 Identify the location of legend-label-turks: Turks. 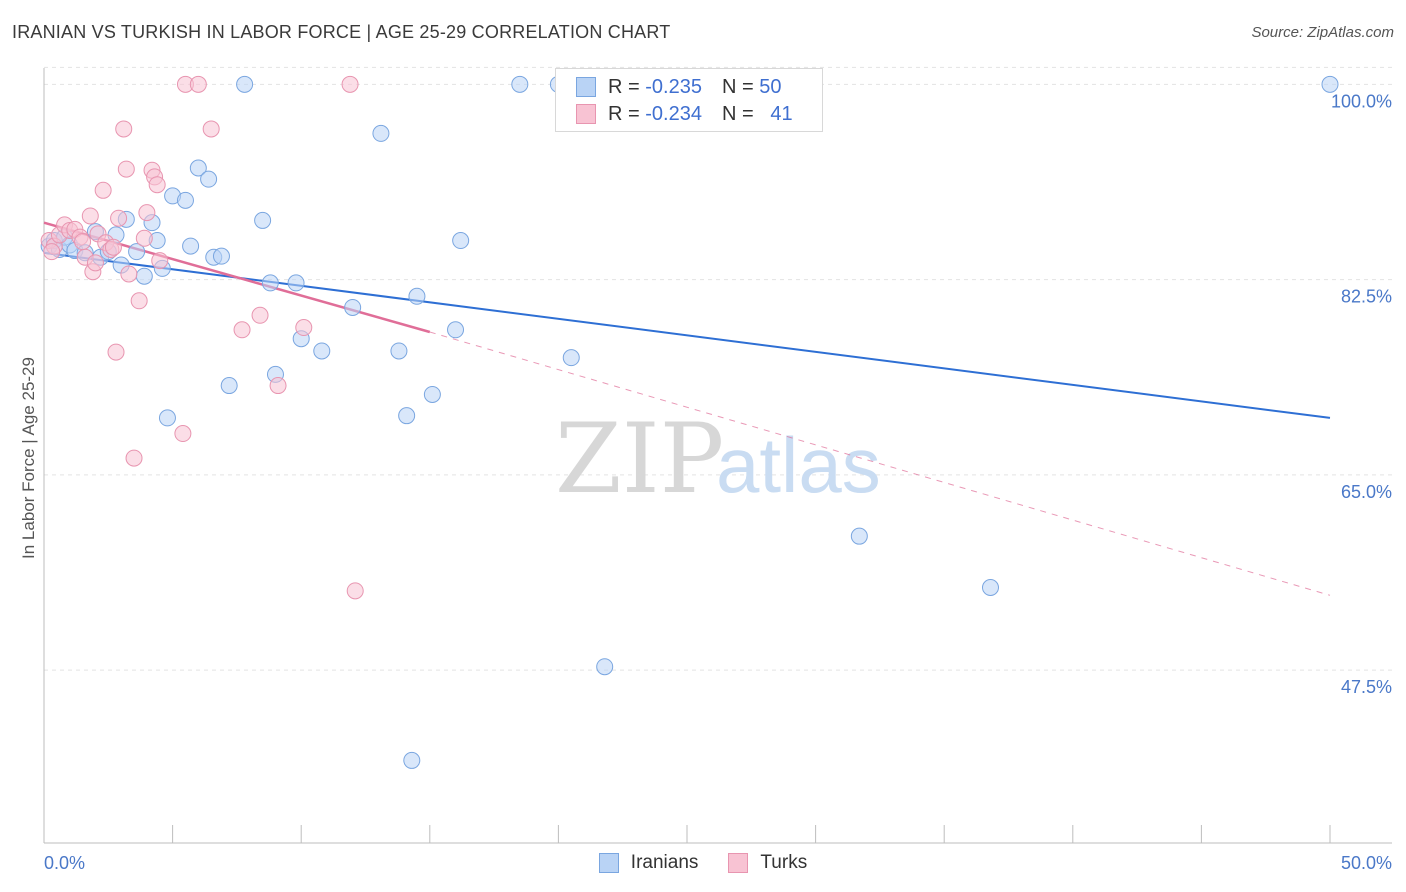
(784, 862).